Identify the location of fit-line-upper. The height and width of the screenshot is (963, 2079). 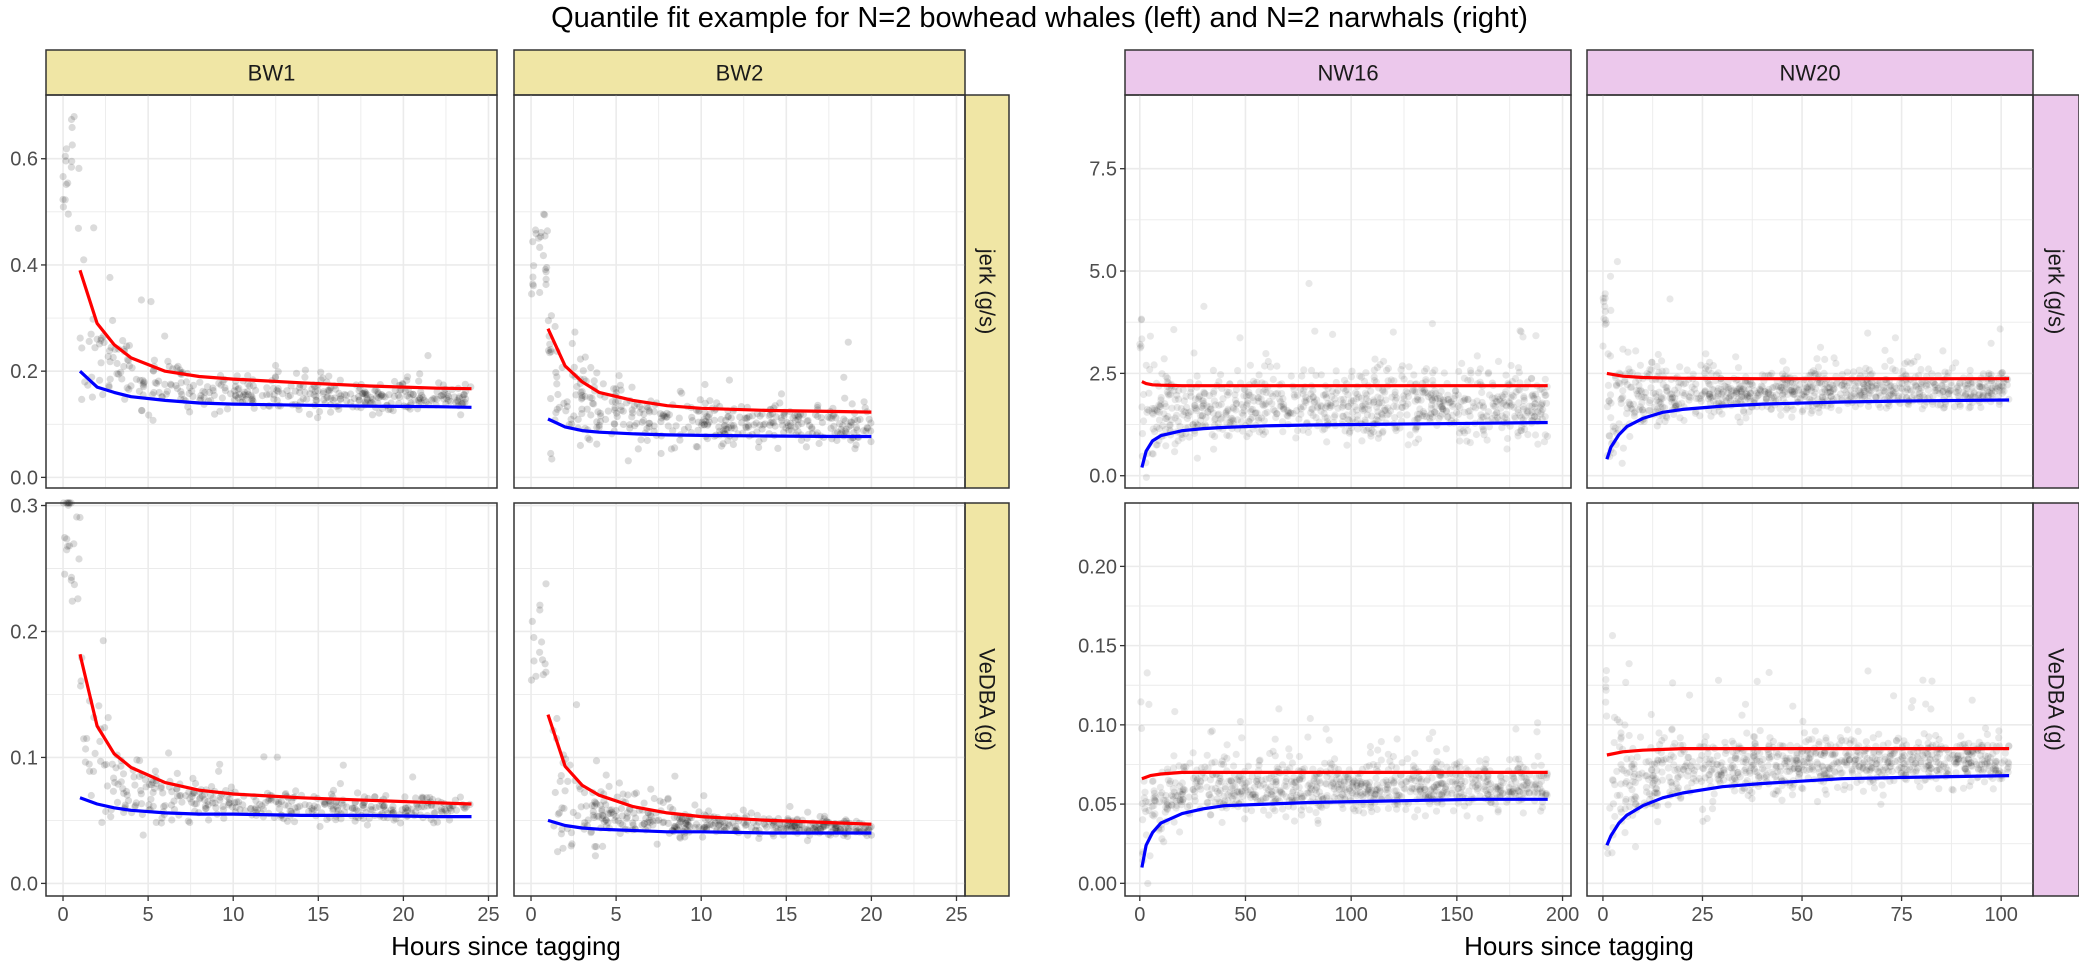
(275, 729).